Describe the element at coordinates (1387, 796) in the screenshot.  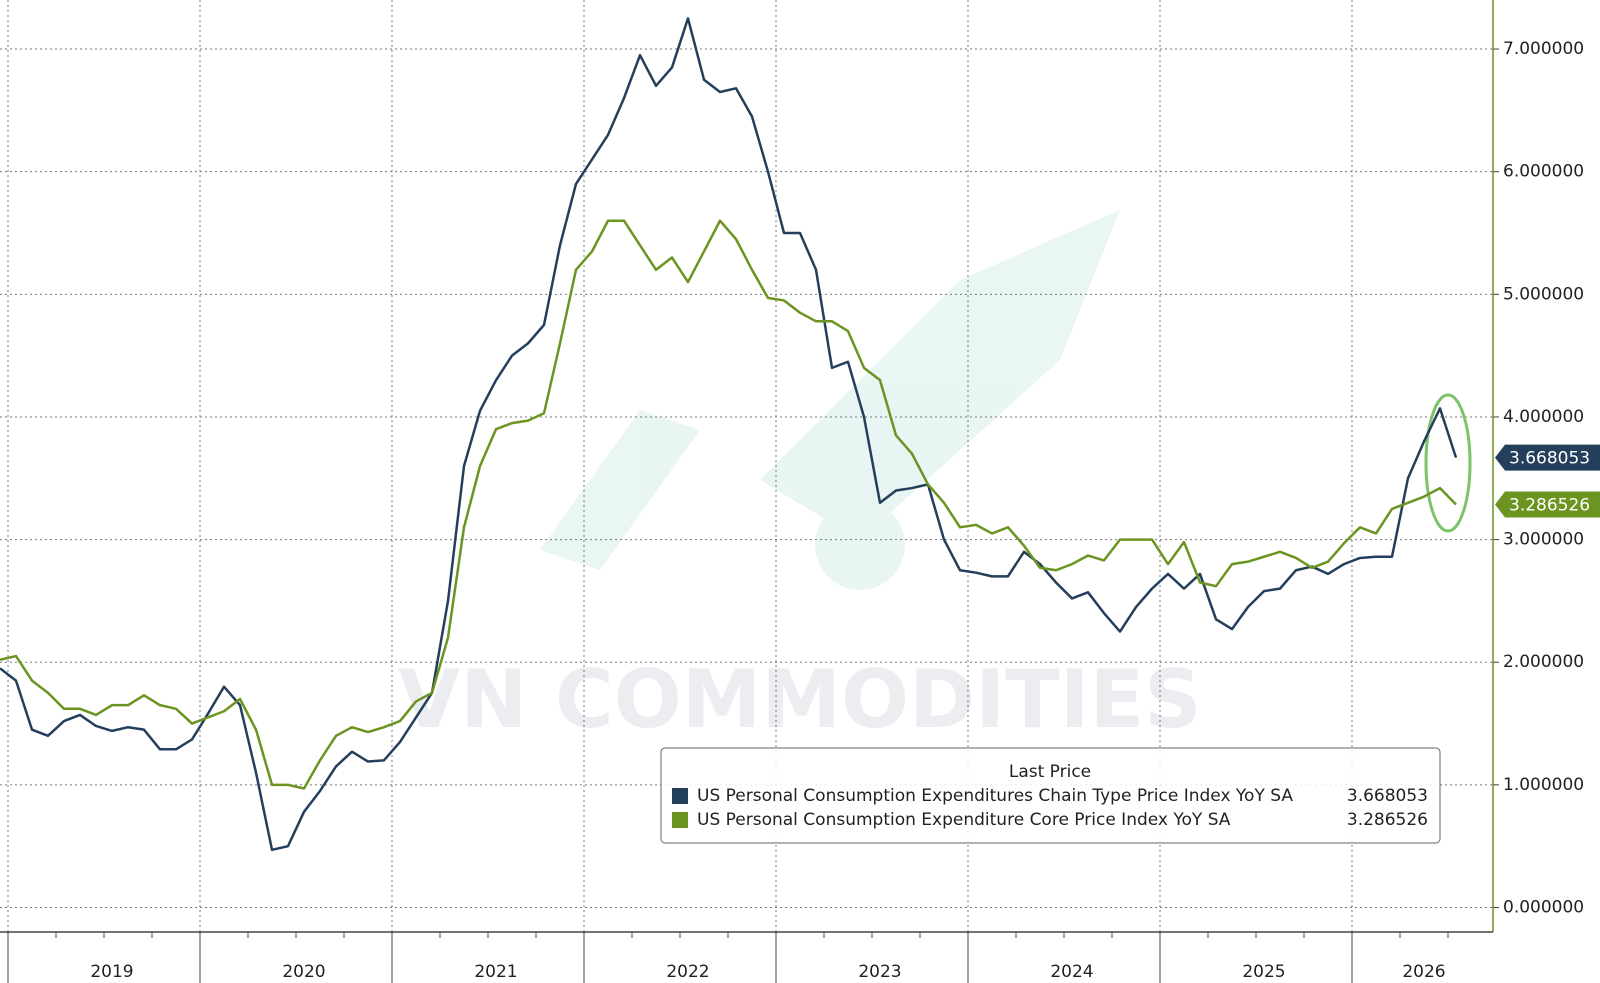
I see `legend-value: 3.668053` at that location.